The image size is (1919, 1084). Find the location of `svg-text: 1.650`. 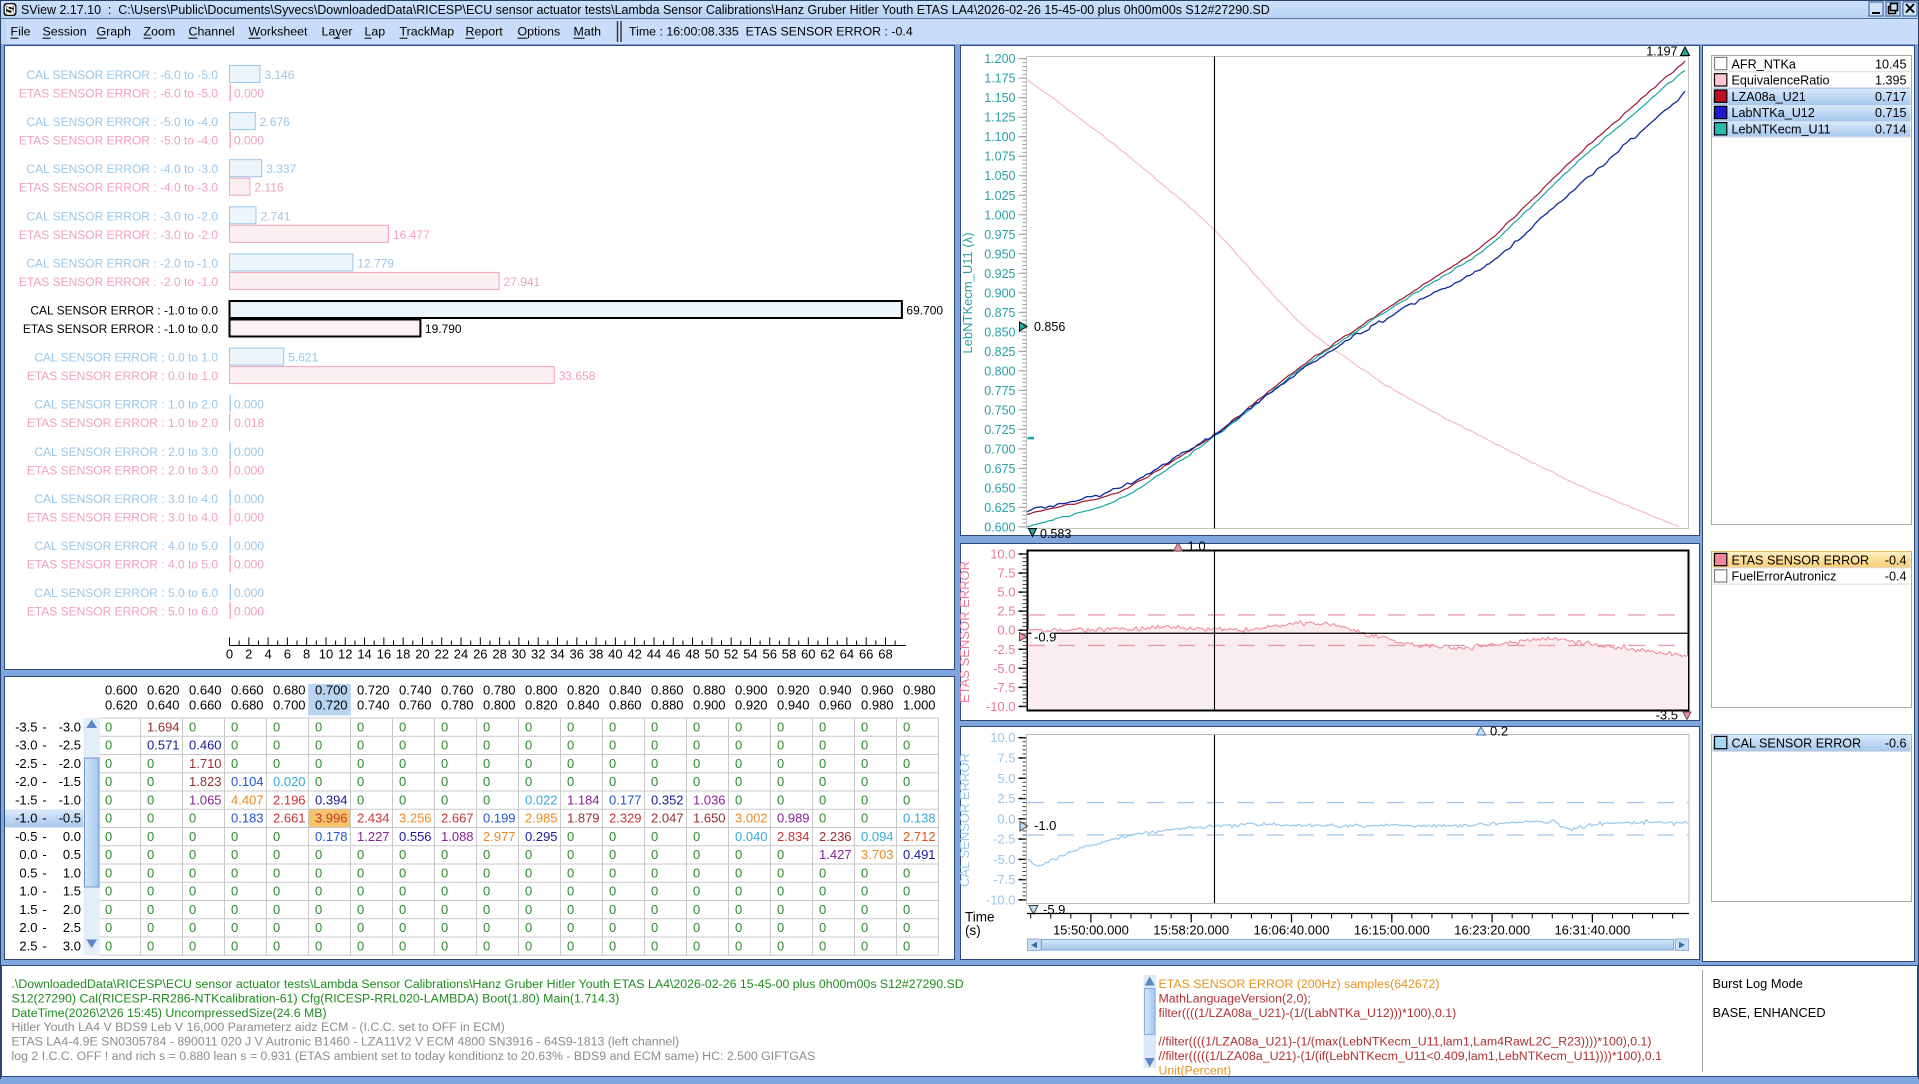

svg-text: 1.650 is located at coordinates (709, 818).